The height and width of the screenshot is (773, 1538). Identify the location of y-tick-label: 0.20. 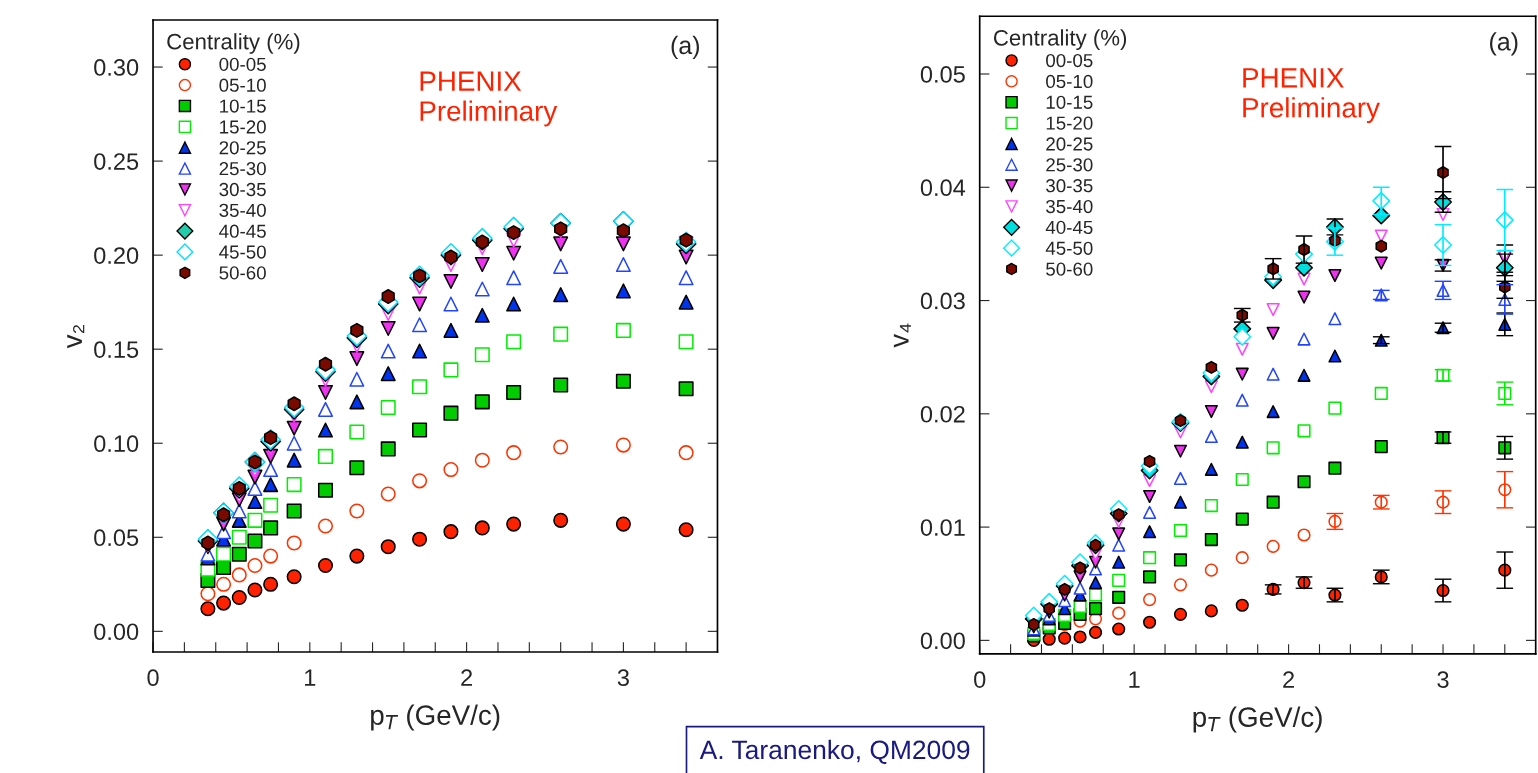
(116, 255).